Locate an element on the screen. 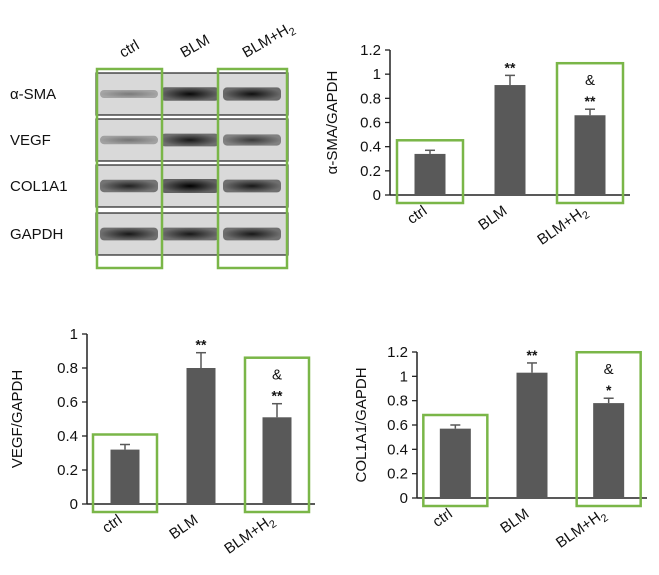  lane-label-1: BLM is located at coordinates (195, 46).